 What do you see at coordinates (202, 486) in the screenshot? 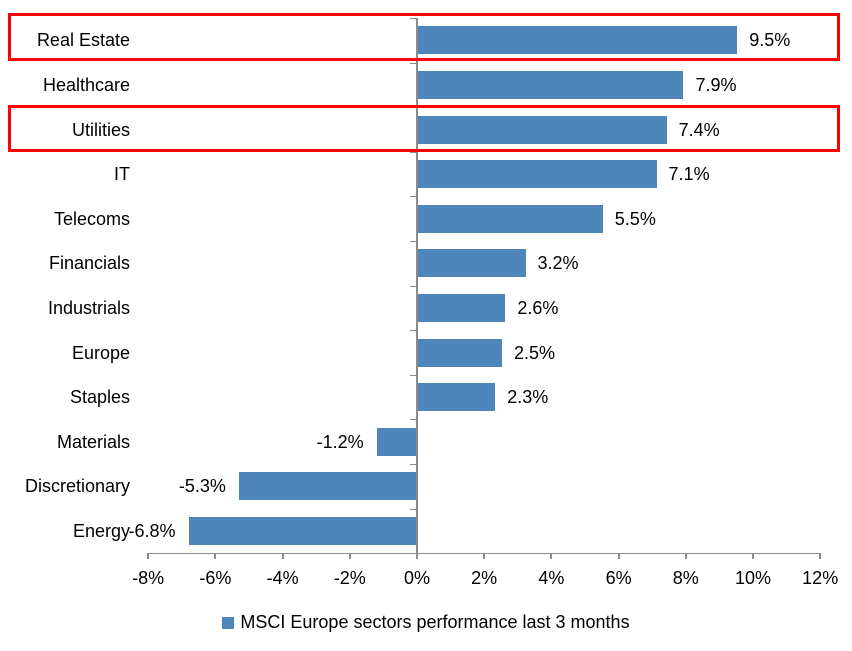
I see `value-label: -5.3%` at bounding box center [202, 486].